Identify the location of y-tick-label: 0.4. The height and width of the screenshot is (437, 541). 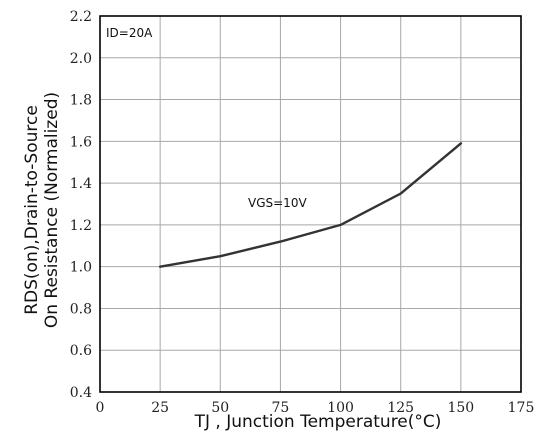
(81, 393).